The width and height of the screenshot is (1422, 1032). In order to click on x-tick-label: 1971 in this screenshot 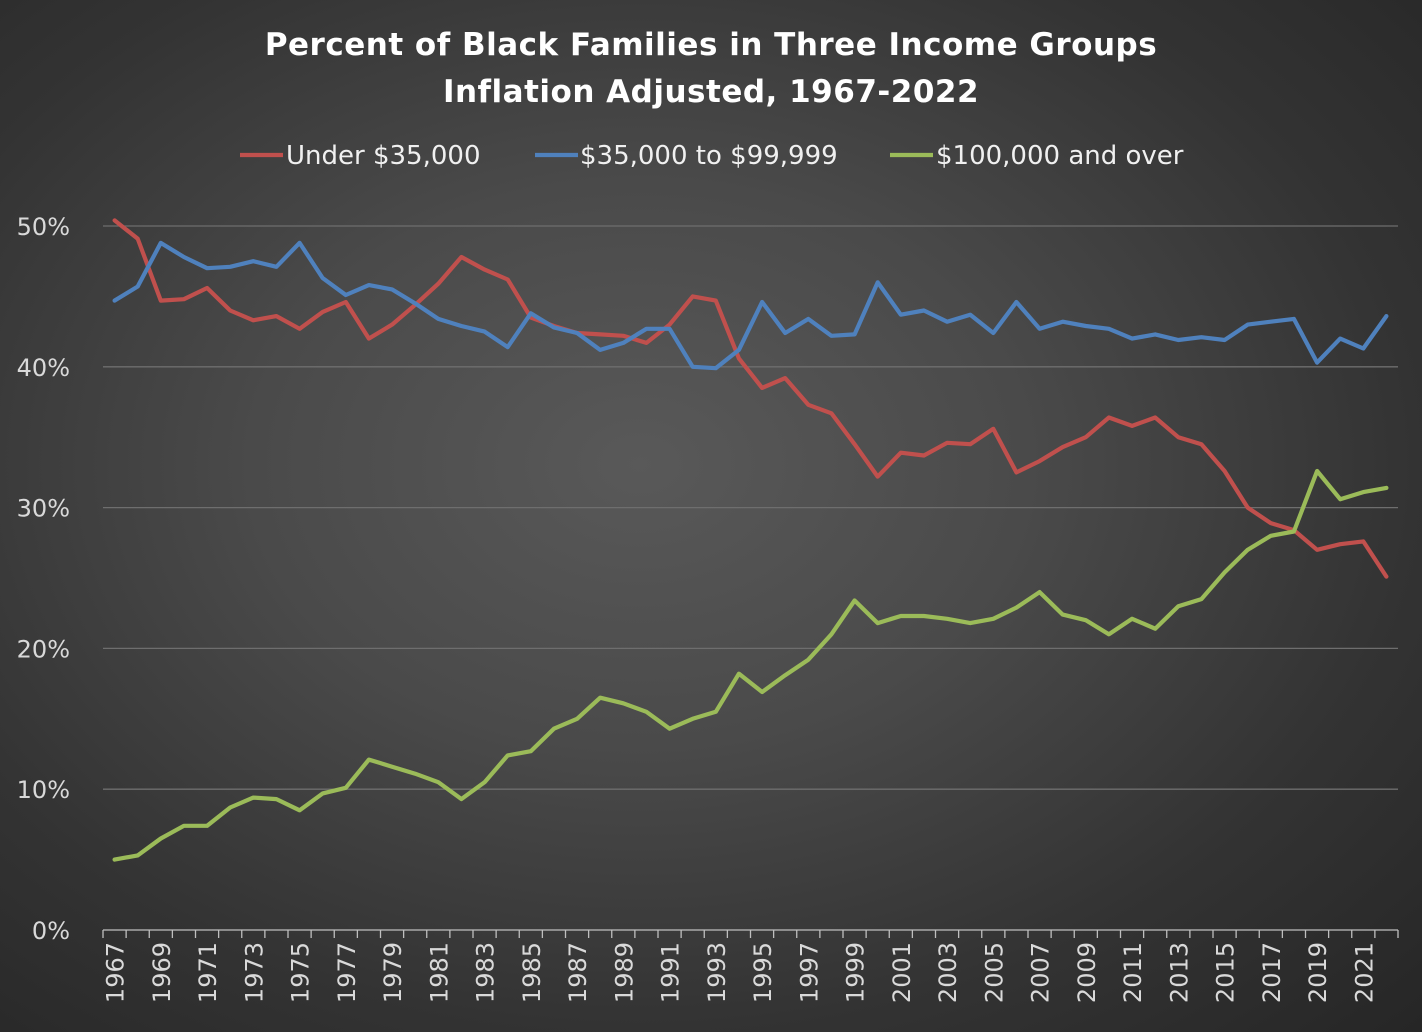, I will do `click(208, 972)`.